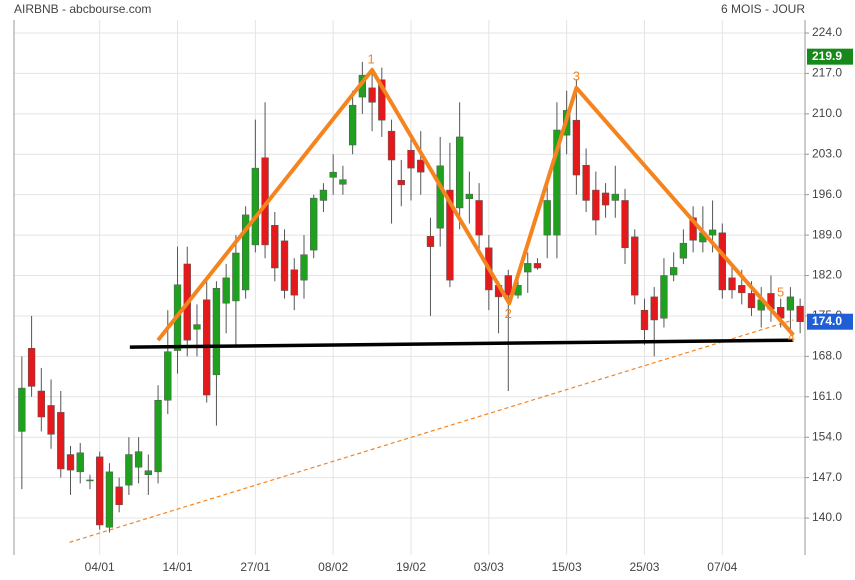  Describe the element at coordinates (508, 313) in the screenshot. I see `pattern-label: 2` at that location.